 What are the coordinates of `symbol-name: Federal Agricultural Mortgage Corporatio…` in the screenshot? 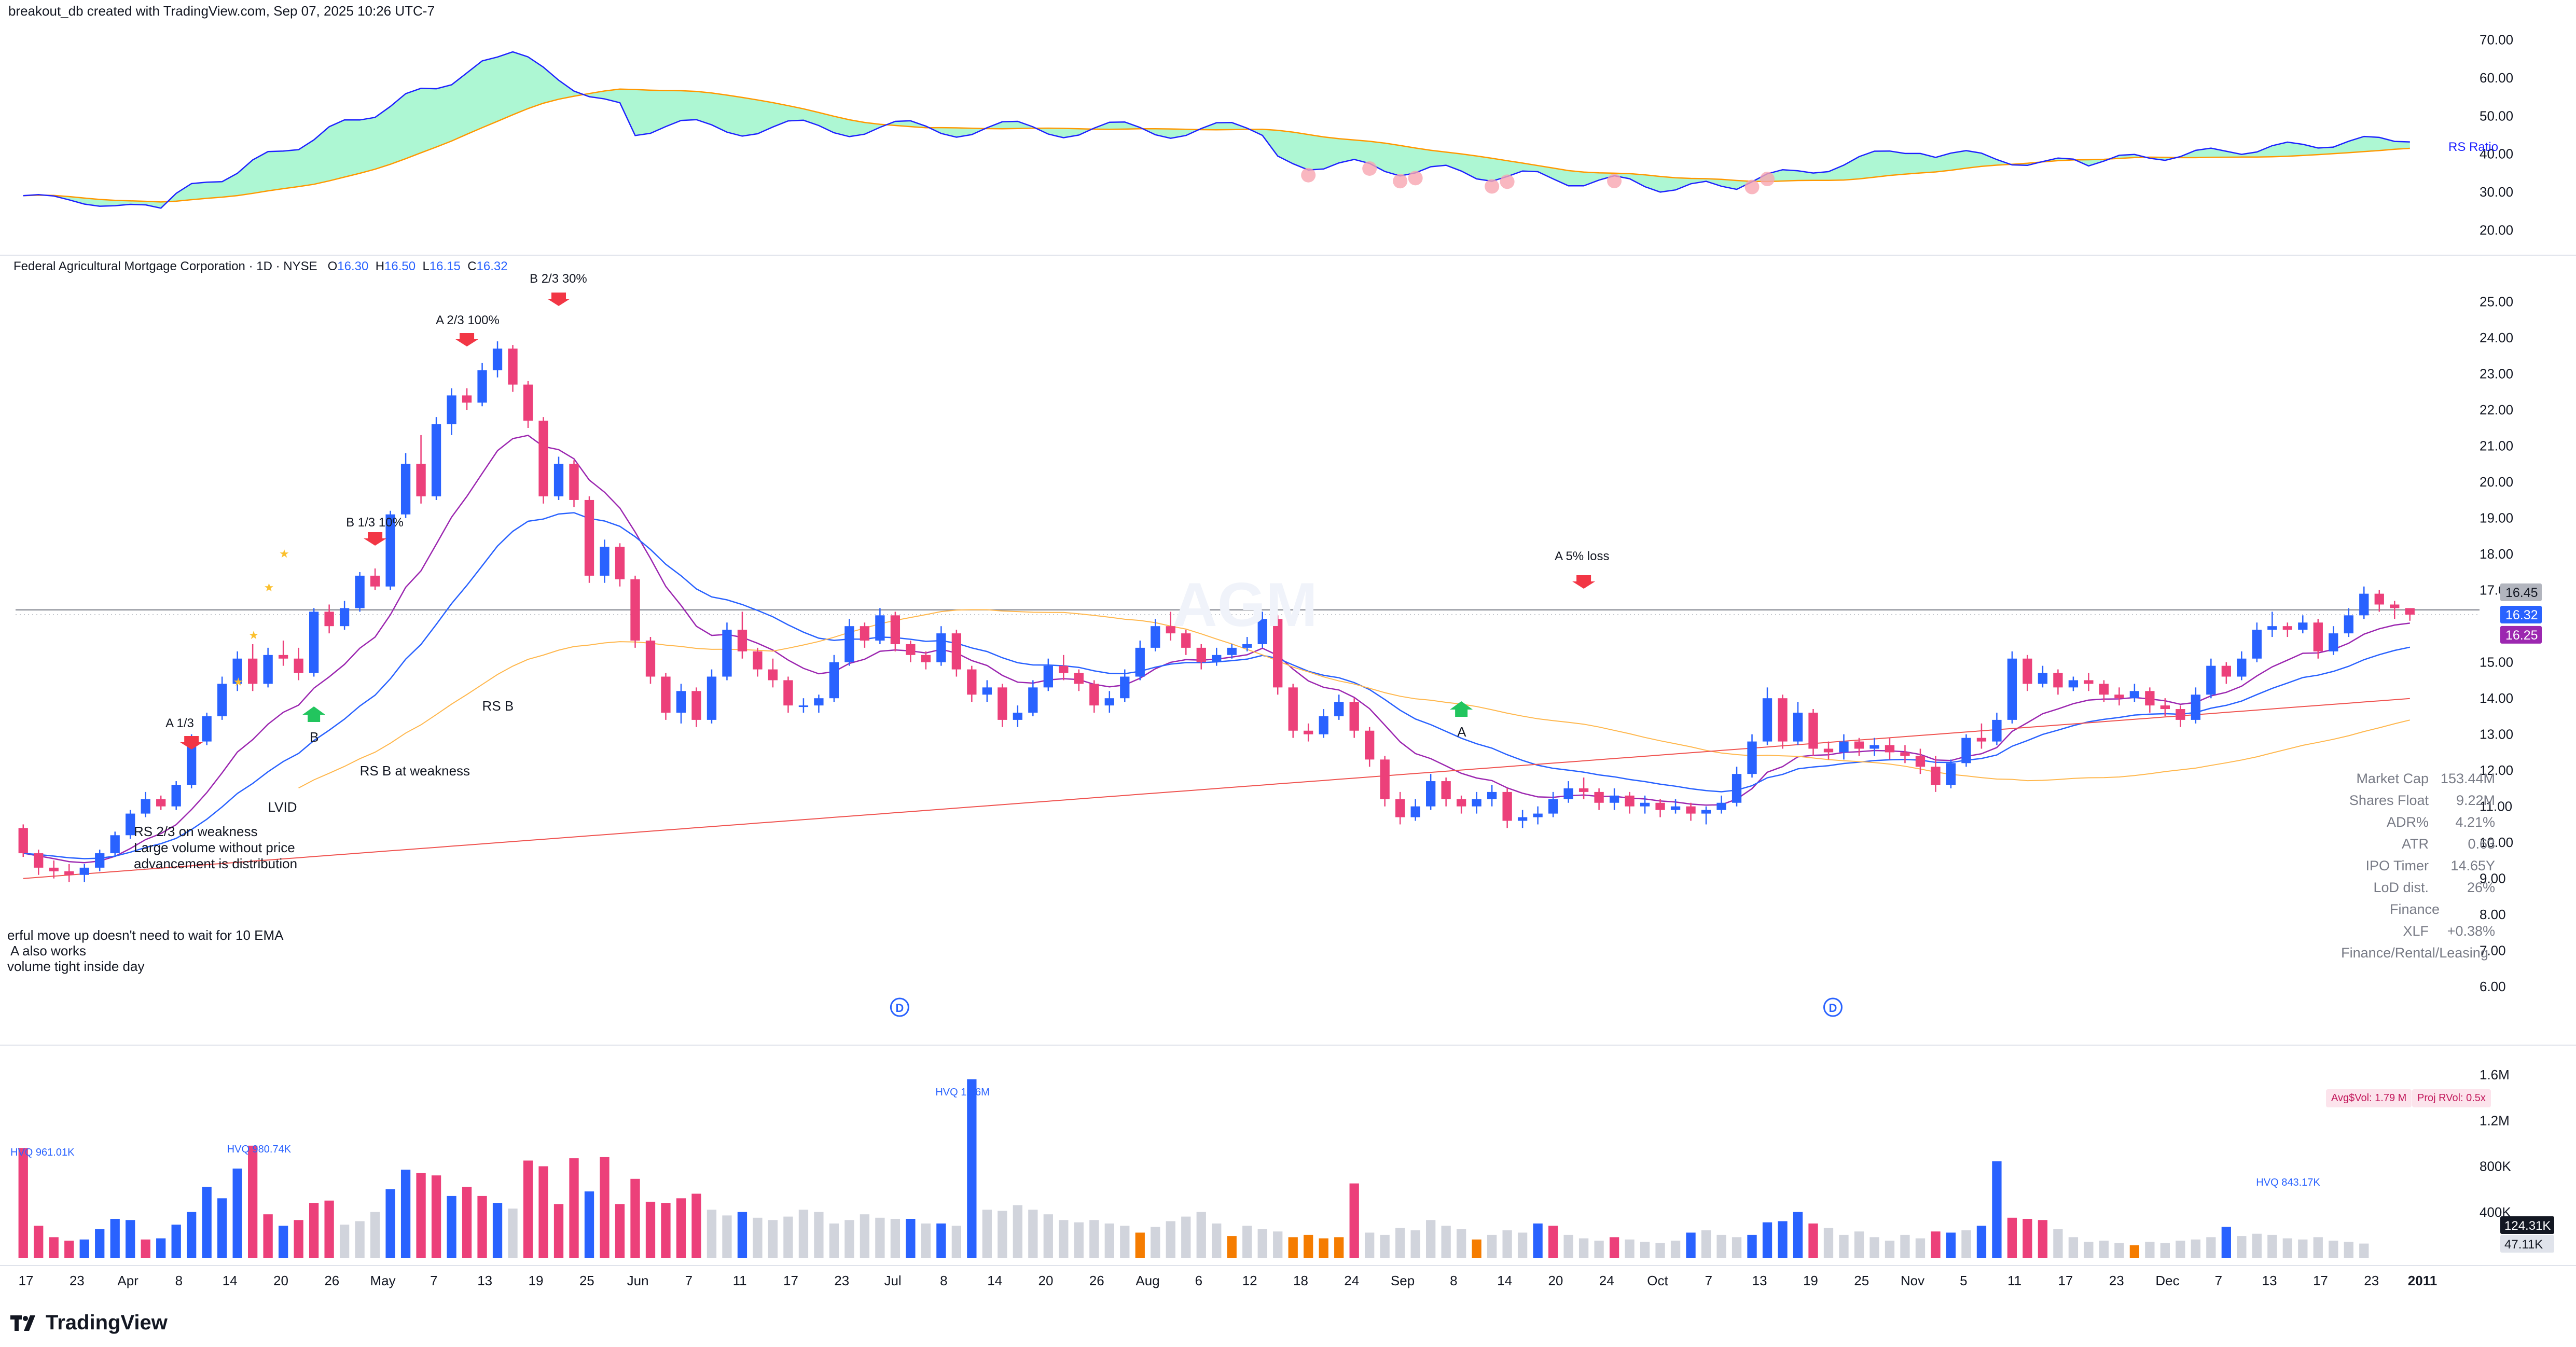 It's located at (165, 266).